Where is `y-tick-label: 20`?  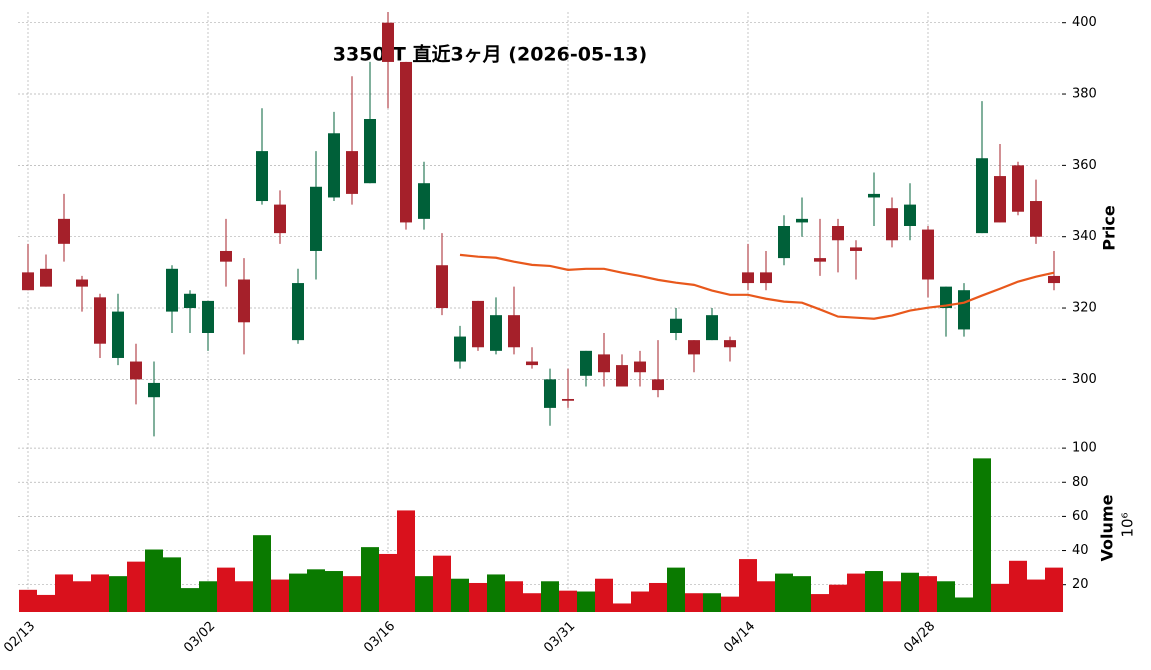
y-tick-label: 20 is located at coordinates (1080, 584).